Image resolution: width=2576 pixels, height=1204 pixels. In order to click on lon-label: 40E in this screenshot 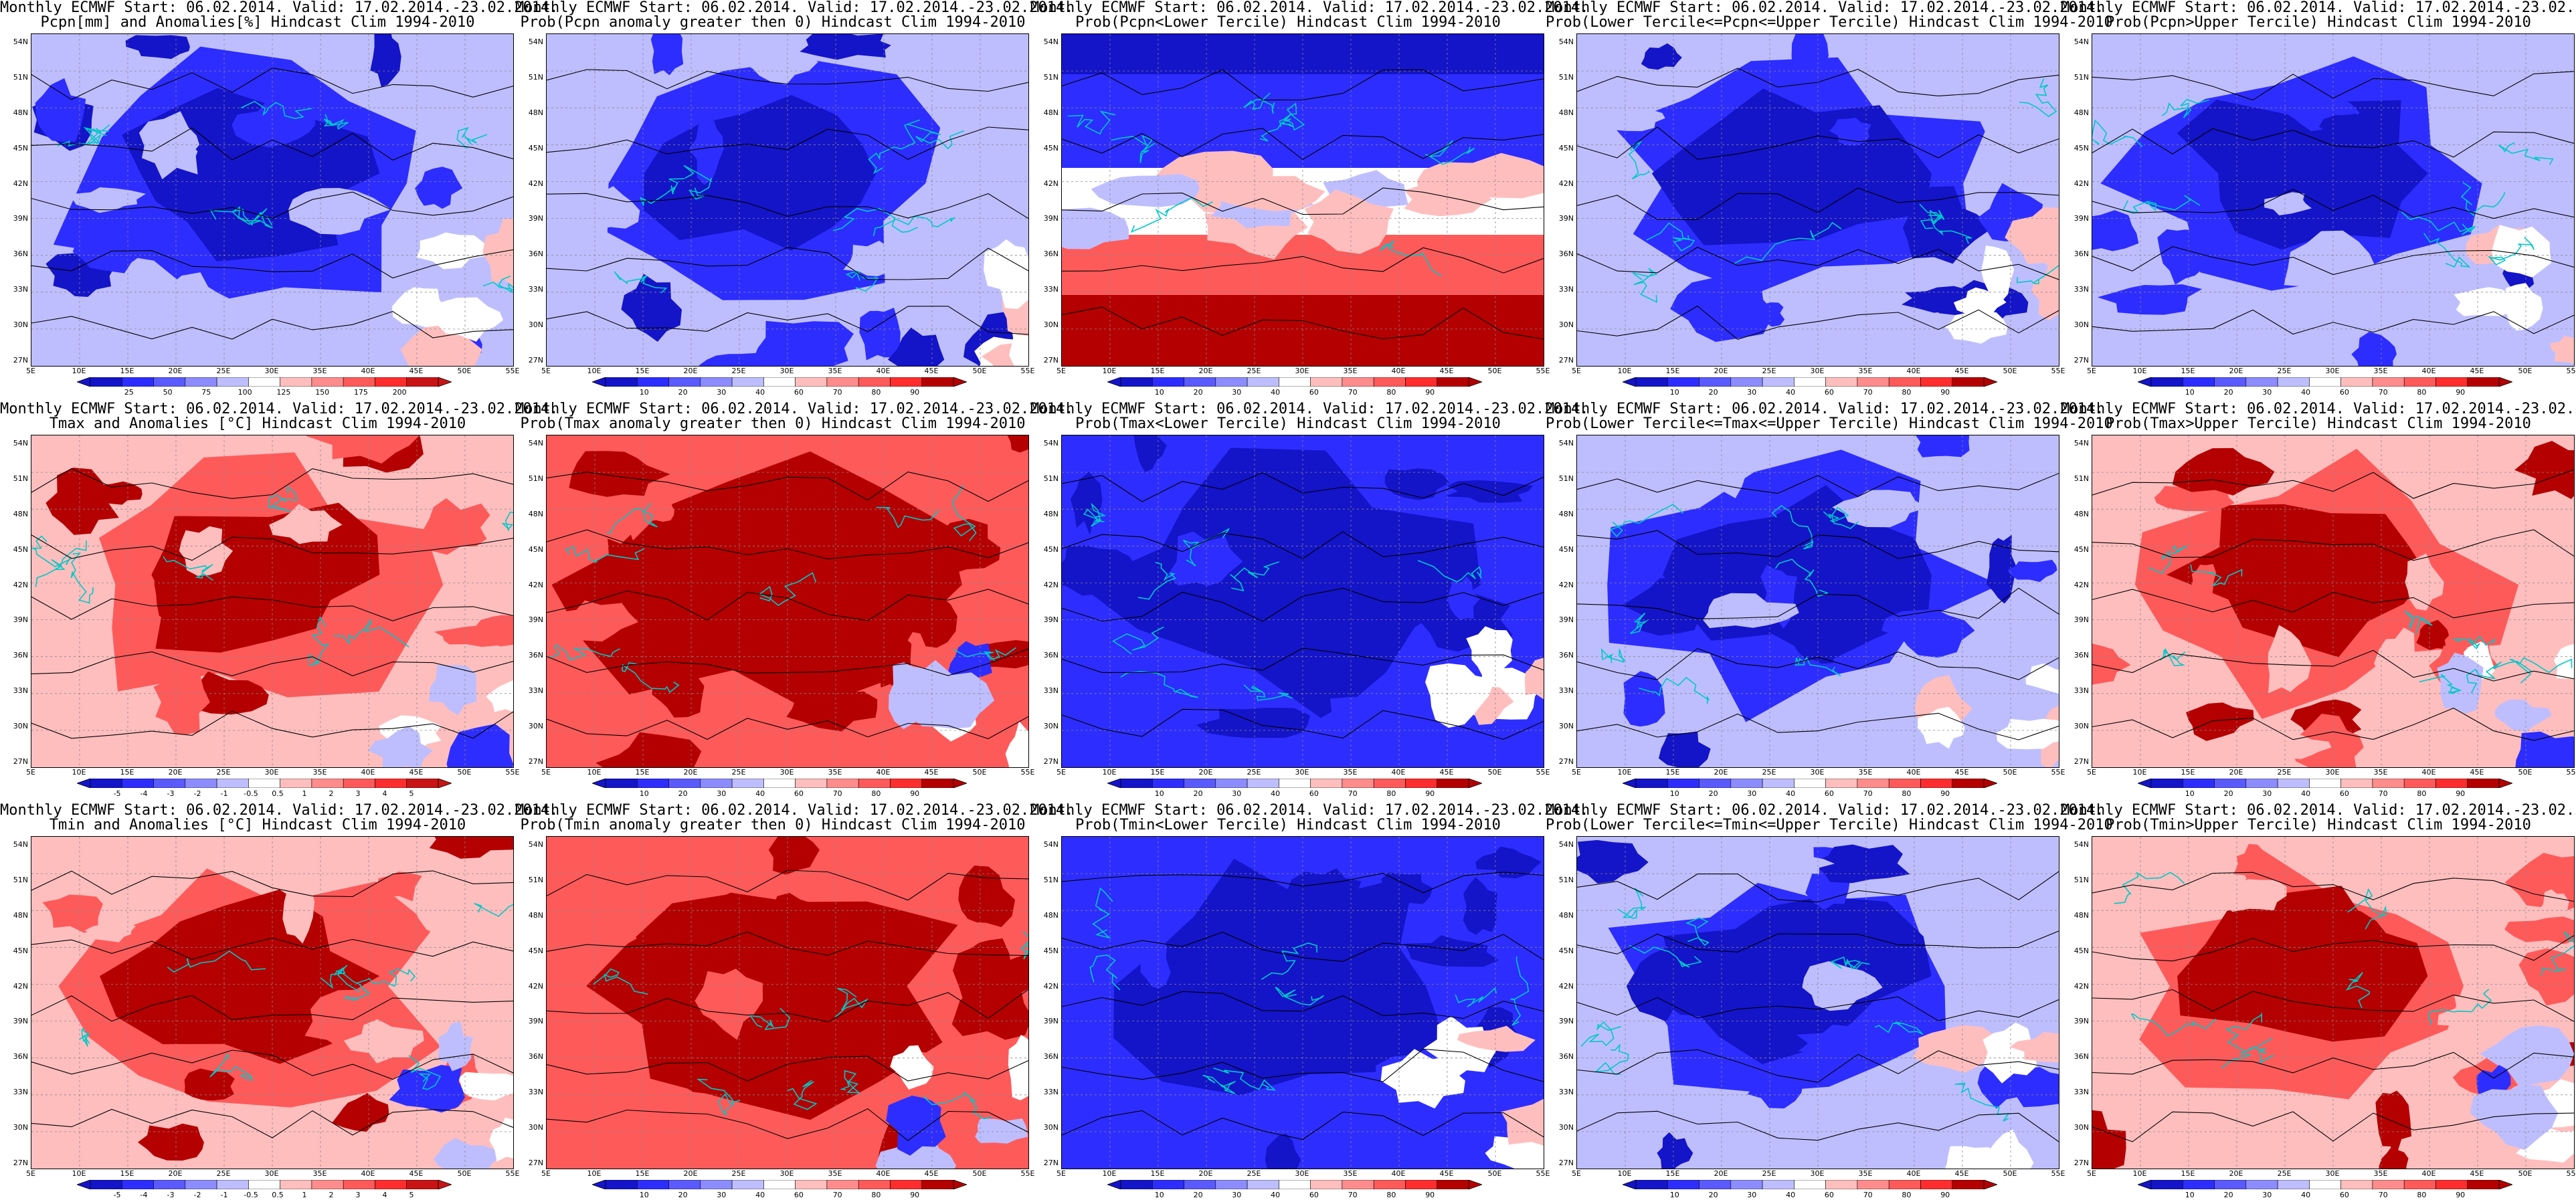, I will do `click(883, 1173)`.